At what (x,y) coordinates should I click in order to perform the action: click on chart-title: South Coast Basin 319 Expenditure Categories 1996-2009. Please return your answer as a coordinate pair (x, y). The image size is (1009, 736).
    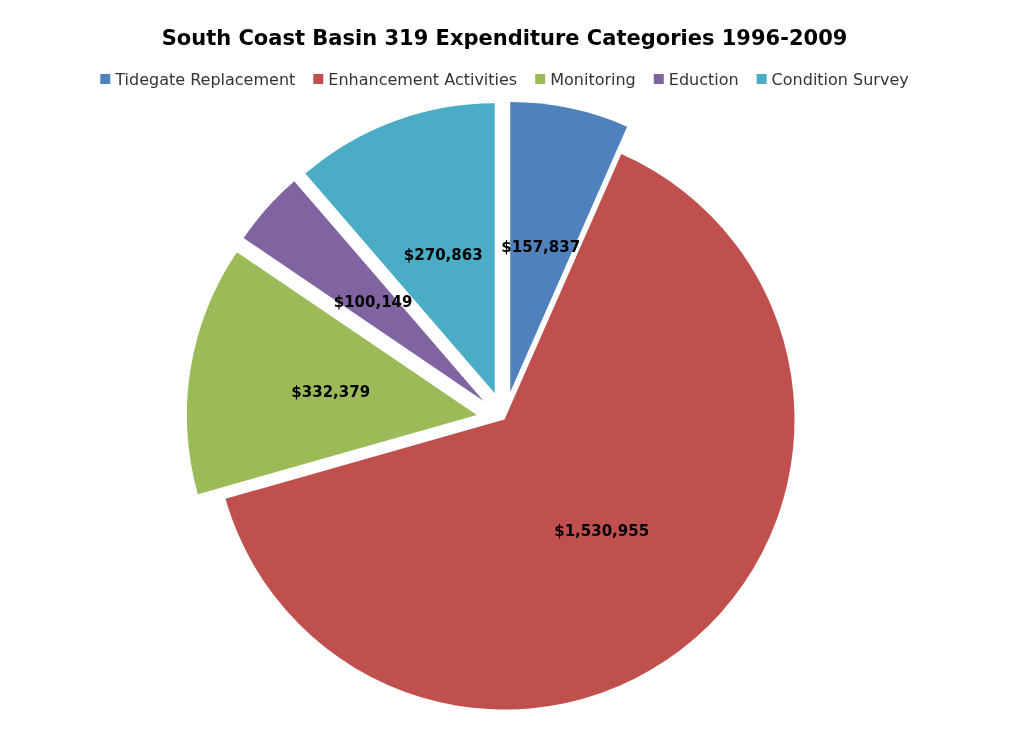
    Looking at the image, I should click on (504, 37).